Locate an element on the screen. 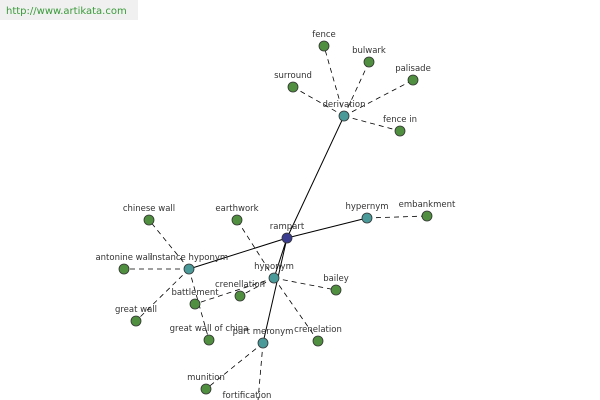 This screenshot has height=400, width=600. node-label: instance hyponym is located at coordinates (189, 258).